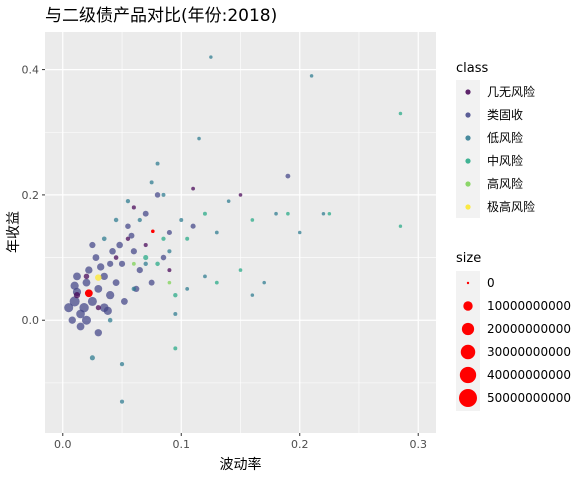  I want to click on size-legend-label: 0, so click(491, 283).